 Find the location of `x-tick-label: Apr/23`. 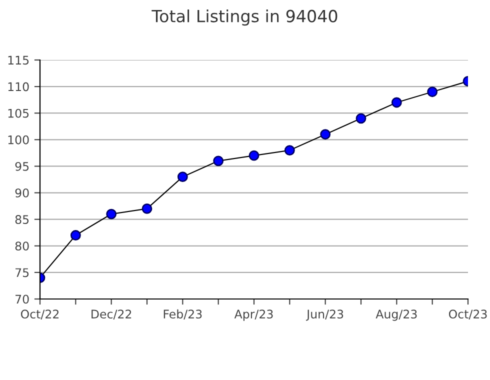

x-tick-label: Apr/23 is located at coordinates (253, 315).